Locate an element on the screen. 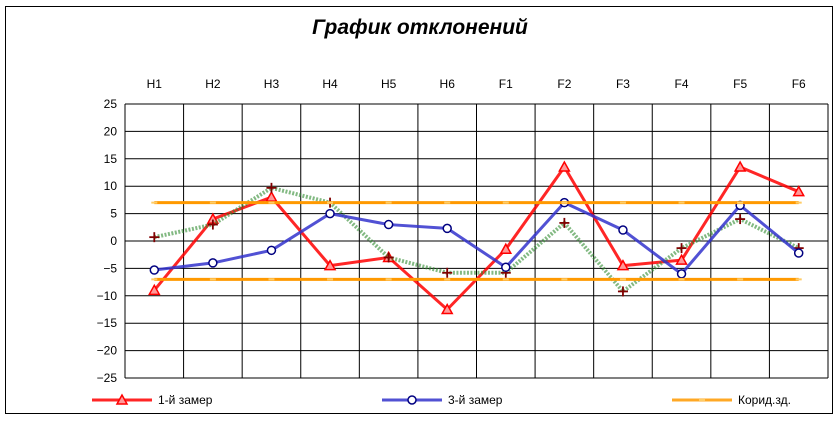 The width and height of the screenshot is (839, 422). series-line is located at coordinates (477, 238).